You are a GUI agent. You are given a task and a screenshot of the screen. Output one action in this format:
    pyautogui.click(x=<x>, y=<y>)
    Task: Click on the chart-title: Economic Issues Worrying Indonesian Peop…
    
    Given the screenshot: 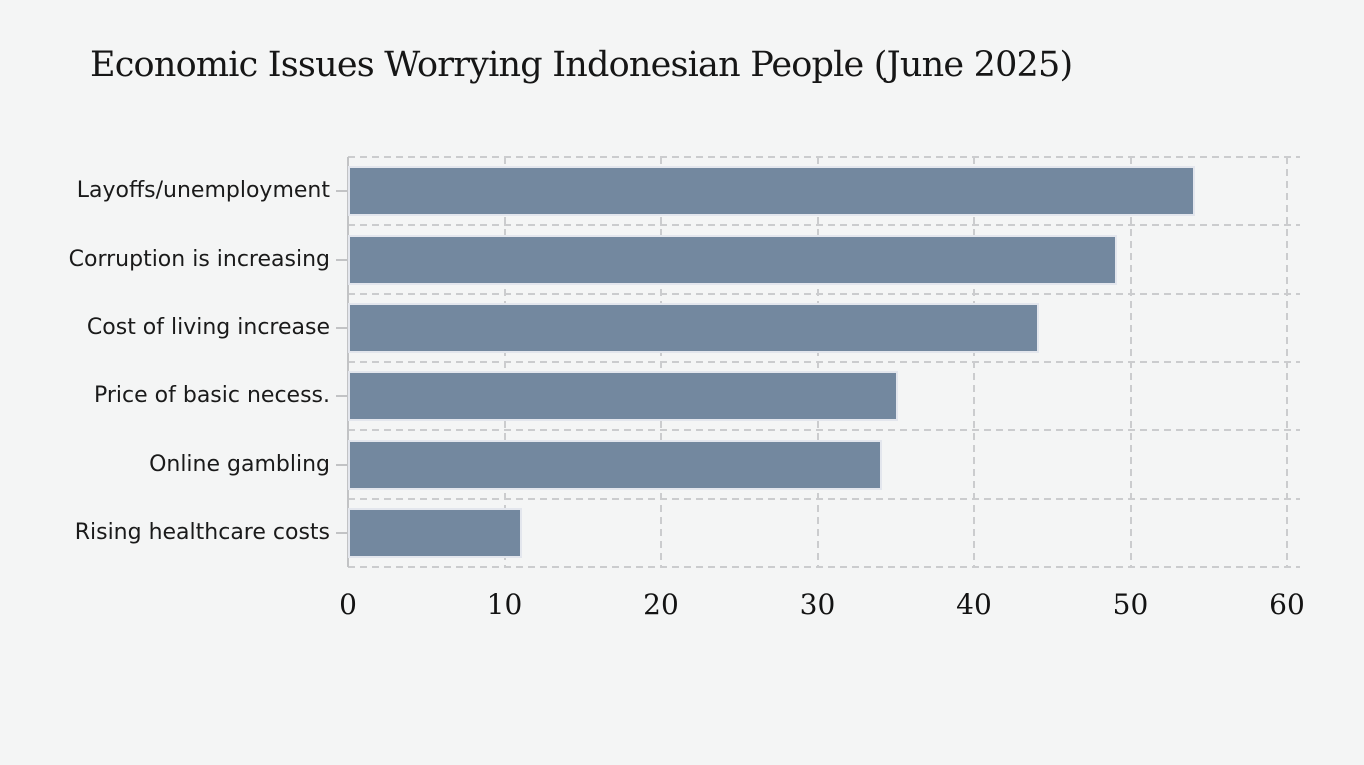 What is the action you would take?
    pyautogui.click(x=581, y=65)
    